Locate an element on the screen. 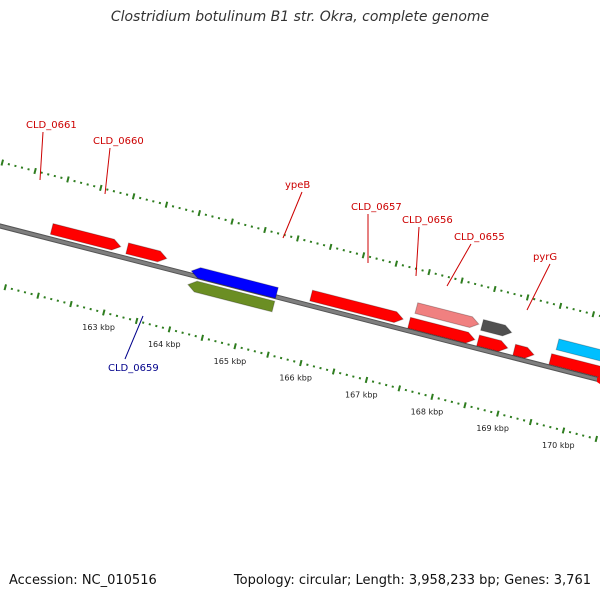  tick-label: 169 kbp is located at coordinates (492, 428).